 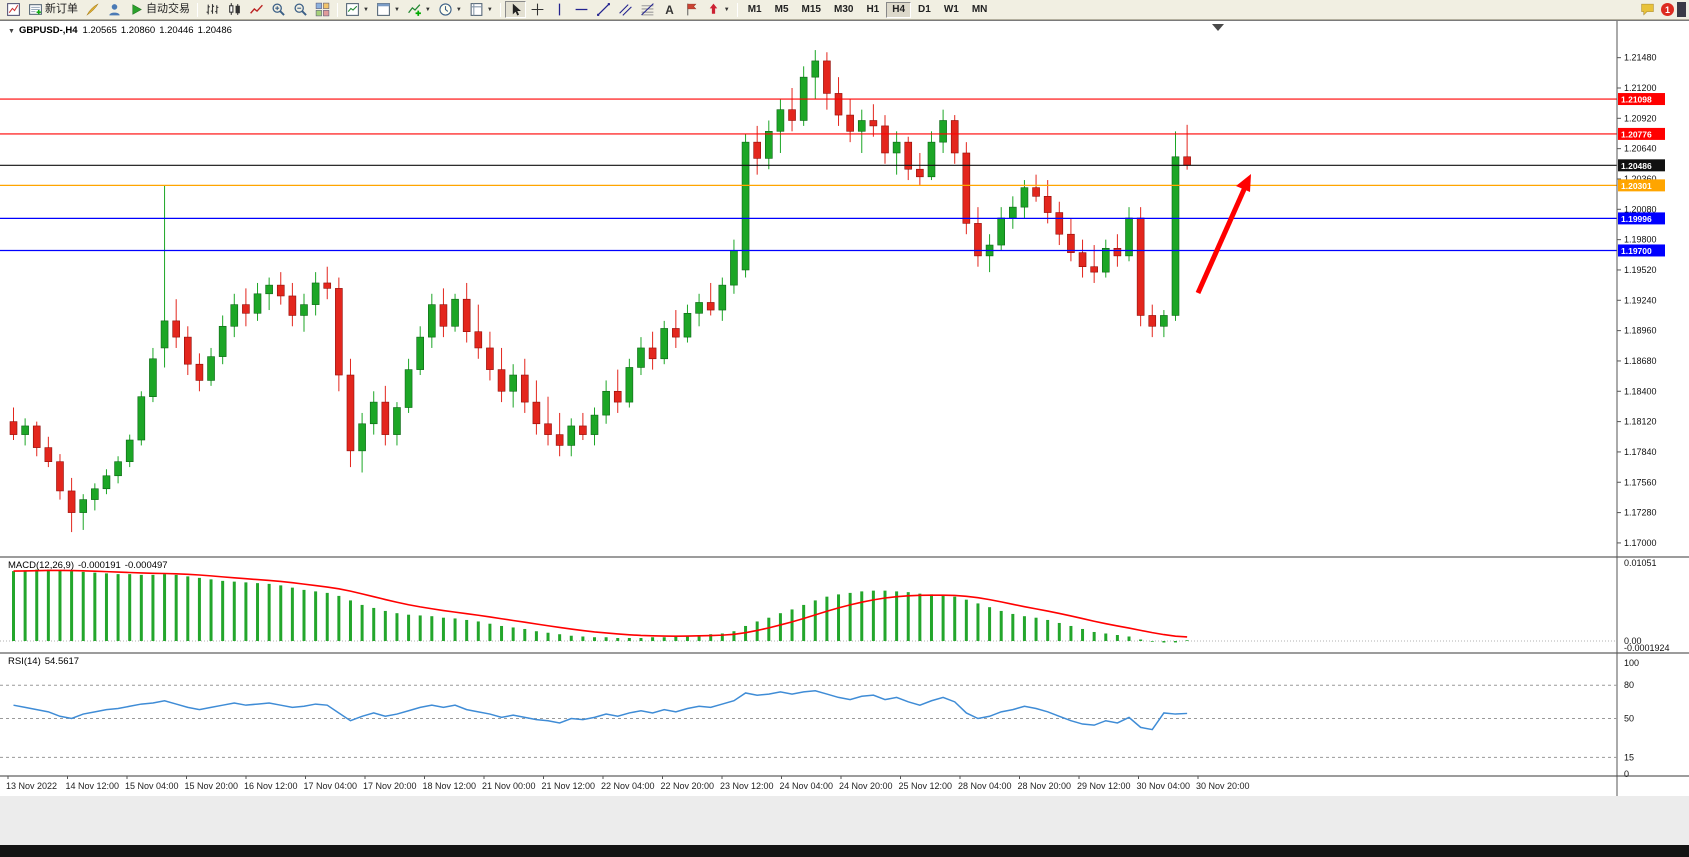 What do you see at coordinates (93, 786) in the screenshot?
I see `svg-text: 14 Nov 12:00` at bounding box center [93, 786].